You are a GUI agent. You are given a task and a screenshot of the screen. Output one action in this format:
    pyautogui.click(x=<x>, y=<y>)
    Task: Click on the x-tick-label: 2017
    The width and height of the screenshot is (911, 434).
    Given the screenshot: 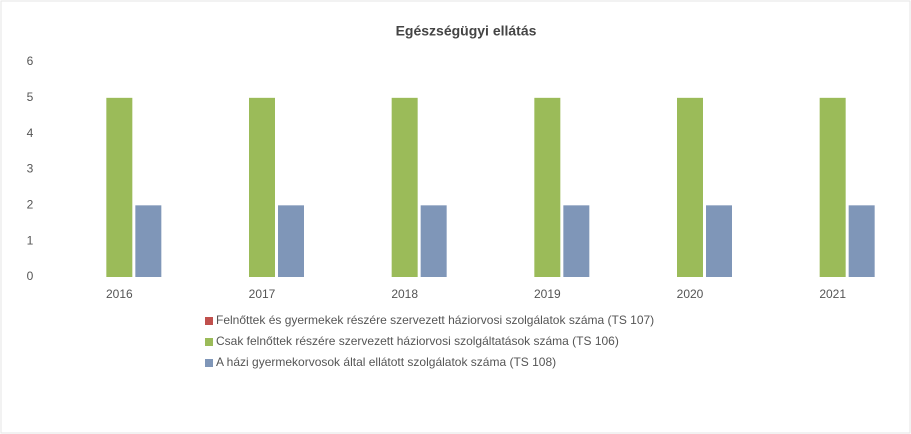 What is the action you would take?
    pyautogui.click(x=262, y=294)
    